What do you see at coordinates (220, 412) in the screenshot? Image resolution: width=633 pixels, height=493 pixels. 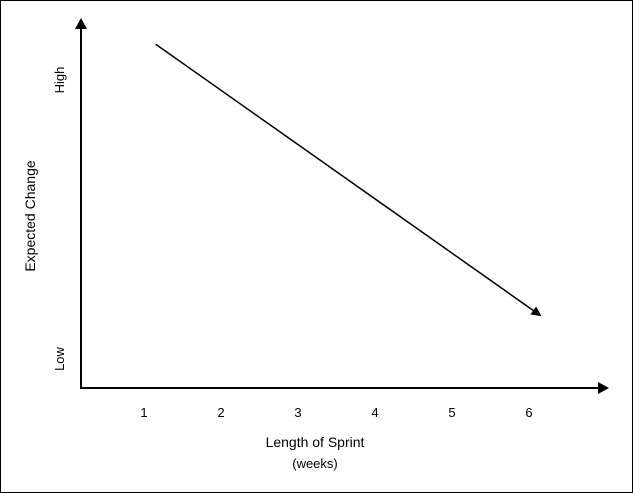 I see `x-tick-label-2: 2` at bounding box center [220, 412].